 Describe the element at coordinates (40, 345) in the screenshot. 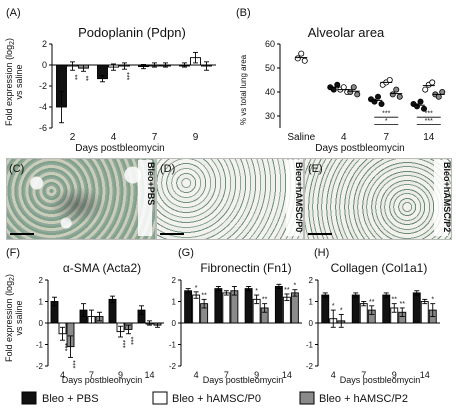

I see `y-tick-label-f: -1` at that location.